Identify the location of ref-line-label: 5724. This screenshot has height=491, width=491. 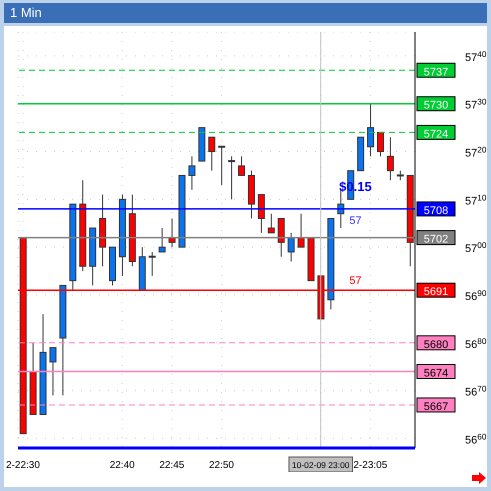
(436, 134).